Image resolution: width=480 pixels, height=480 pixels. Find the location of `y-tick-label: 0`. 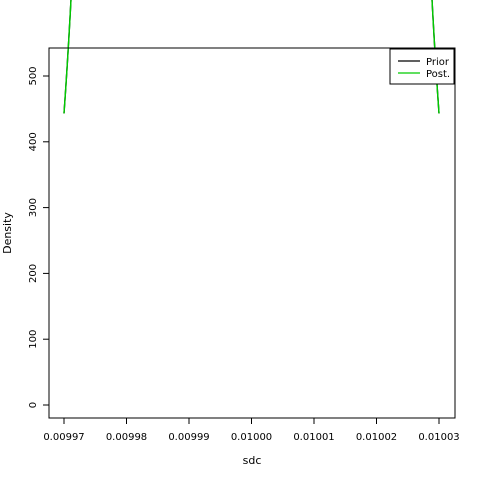

y-tick-label: 0 is located at coordinates (33, 405).